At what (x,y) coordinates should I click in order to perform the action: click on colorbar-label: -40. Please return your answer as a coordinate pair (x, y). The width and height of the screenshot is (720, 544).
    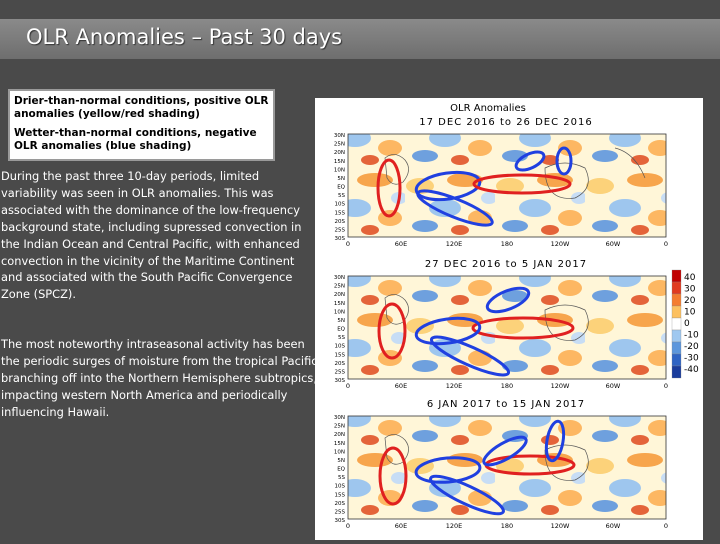
    Looking at the image, I should click on (691, 370).